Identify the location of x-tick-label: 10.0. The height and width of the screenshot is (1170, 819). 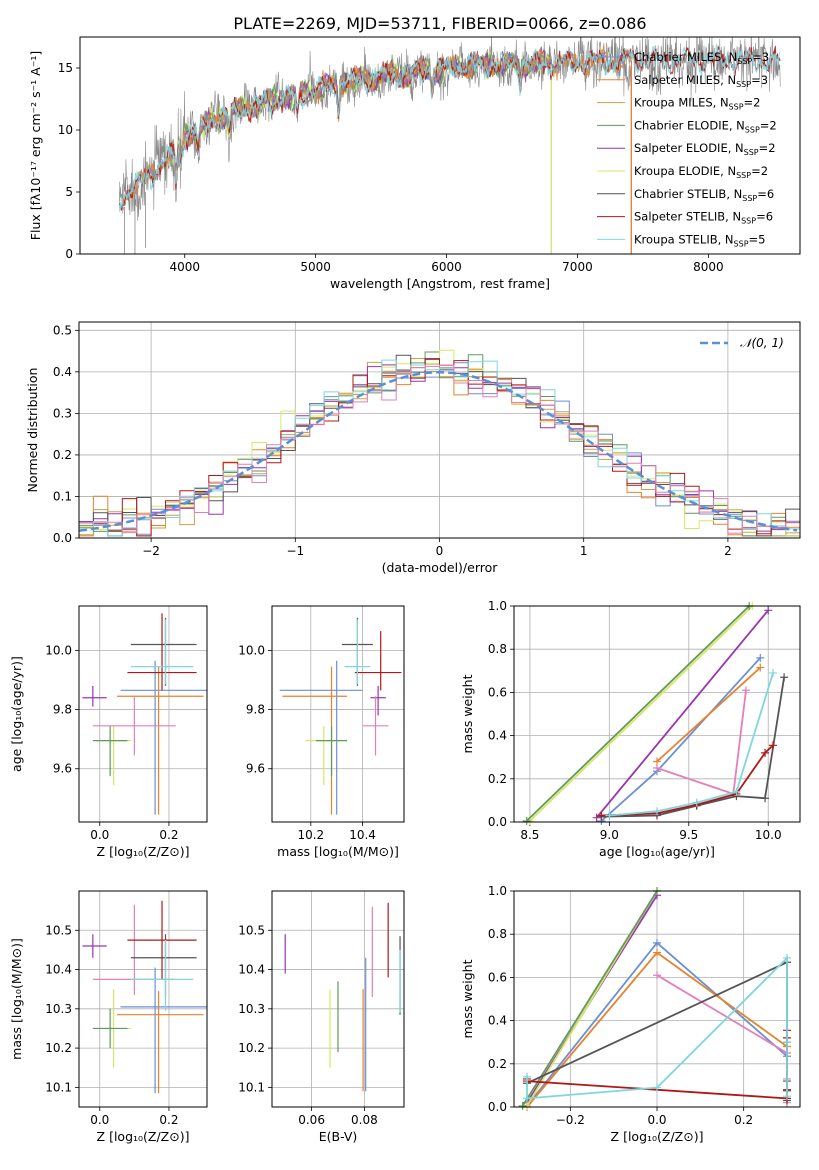
(768, 835).